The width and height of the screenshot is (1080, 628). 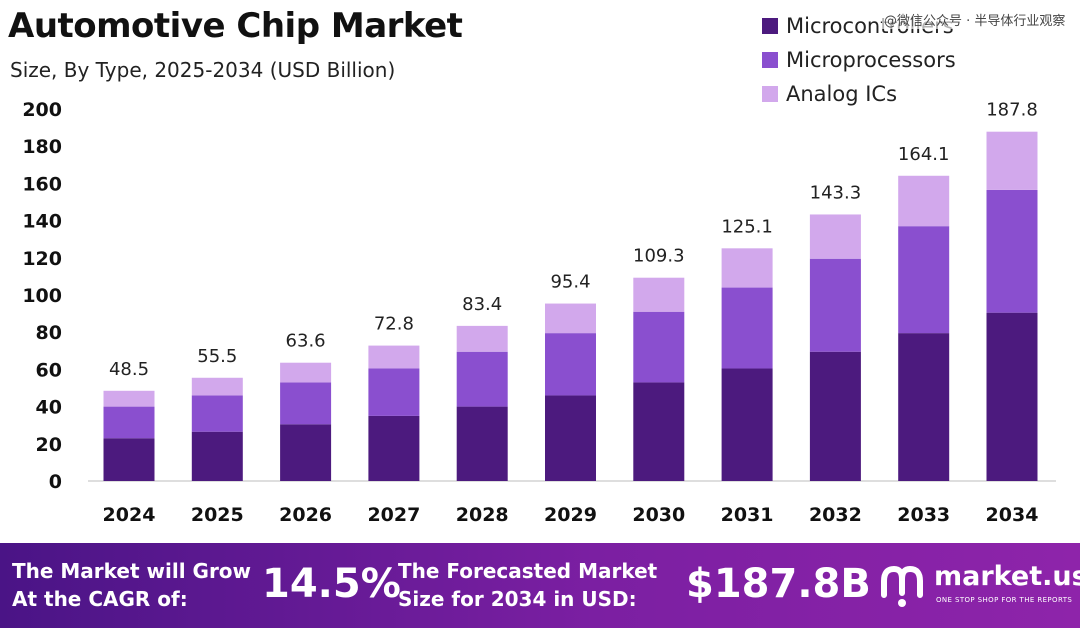 What do you see at coordinates (42, 259) in the screenshot?
I see `y-tick-label: 120` at bounding box center [42, 259].